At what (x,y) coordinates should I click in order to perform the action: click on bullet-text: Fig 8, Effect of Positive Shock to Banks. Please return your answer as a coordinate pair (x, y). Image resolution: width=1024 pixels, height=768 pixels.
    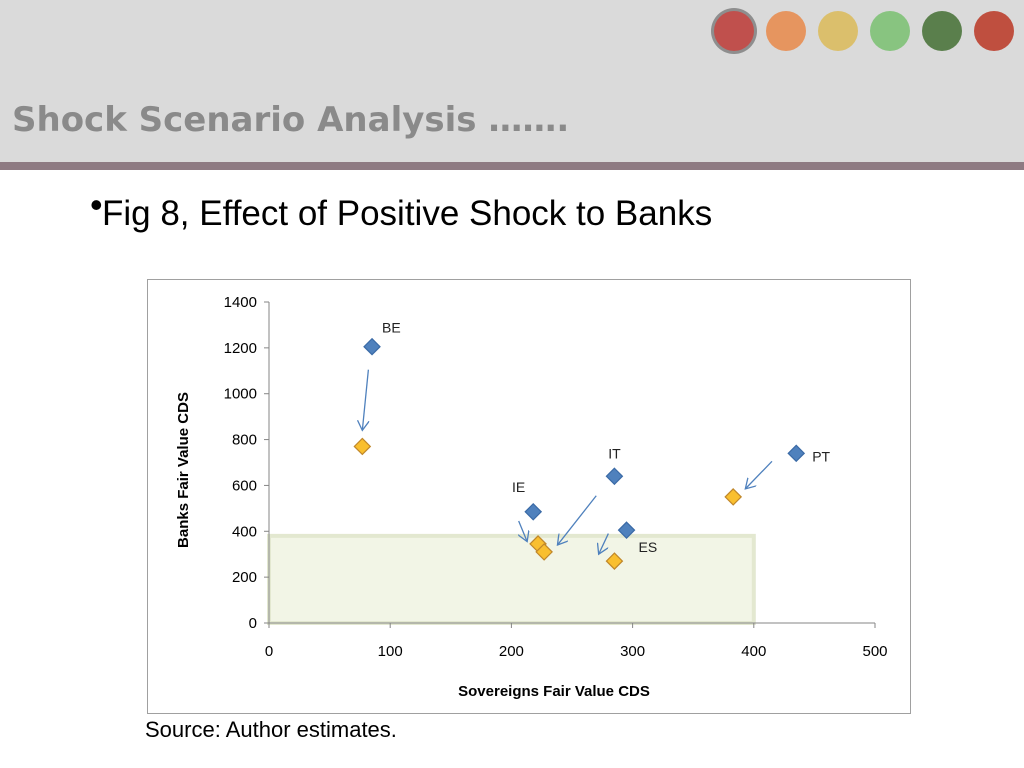
    Looking at the image, I should click on (407, 213).